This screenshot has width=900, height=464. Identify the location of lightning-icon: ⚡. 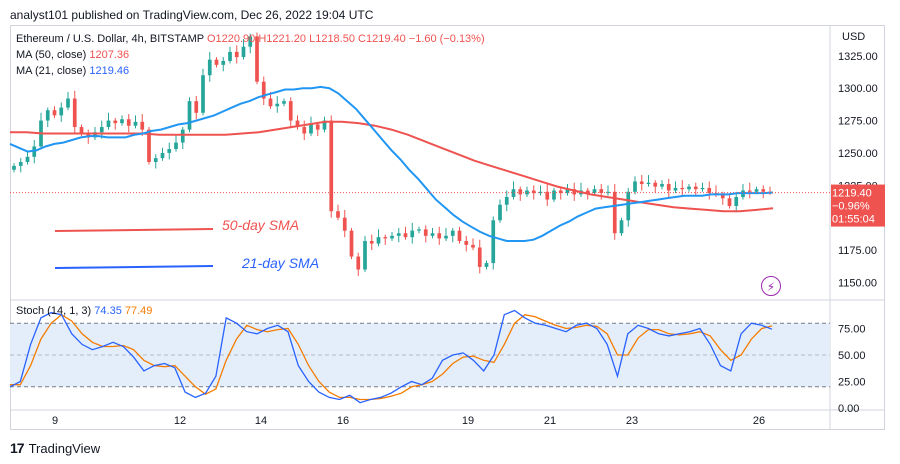
(771, 286).